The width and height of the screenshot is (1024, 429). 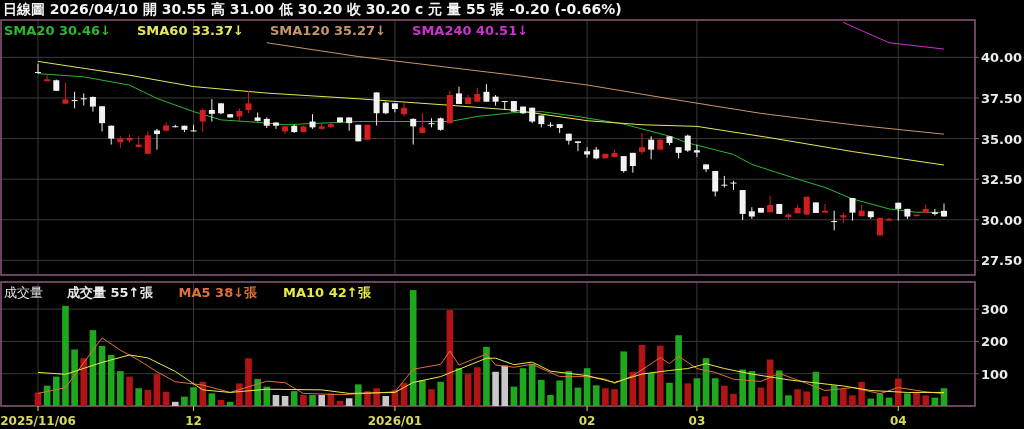 I want to click on series-label: 成交量 55↑張, so click(x=110, y=292).